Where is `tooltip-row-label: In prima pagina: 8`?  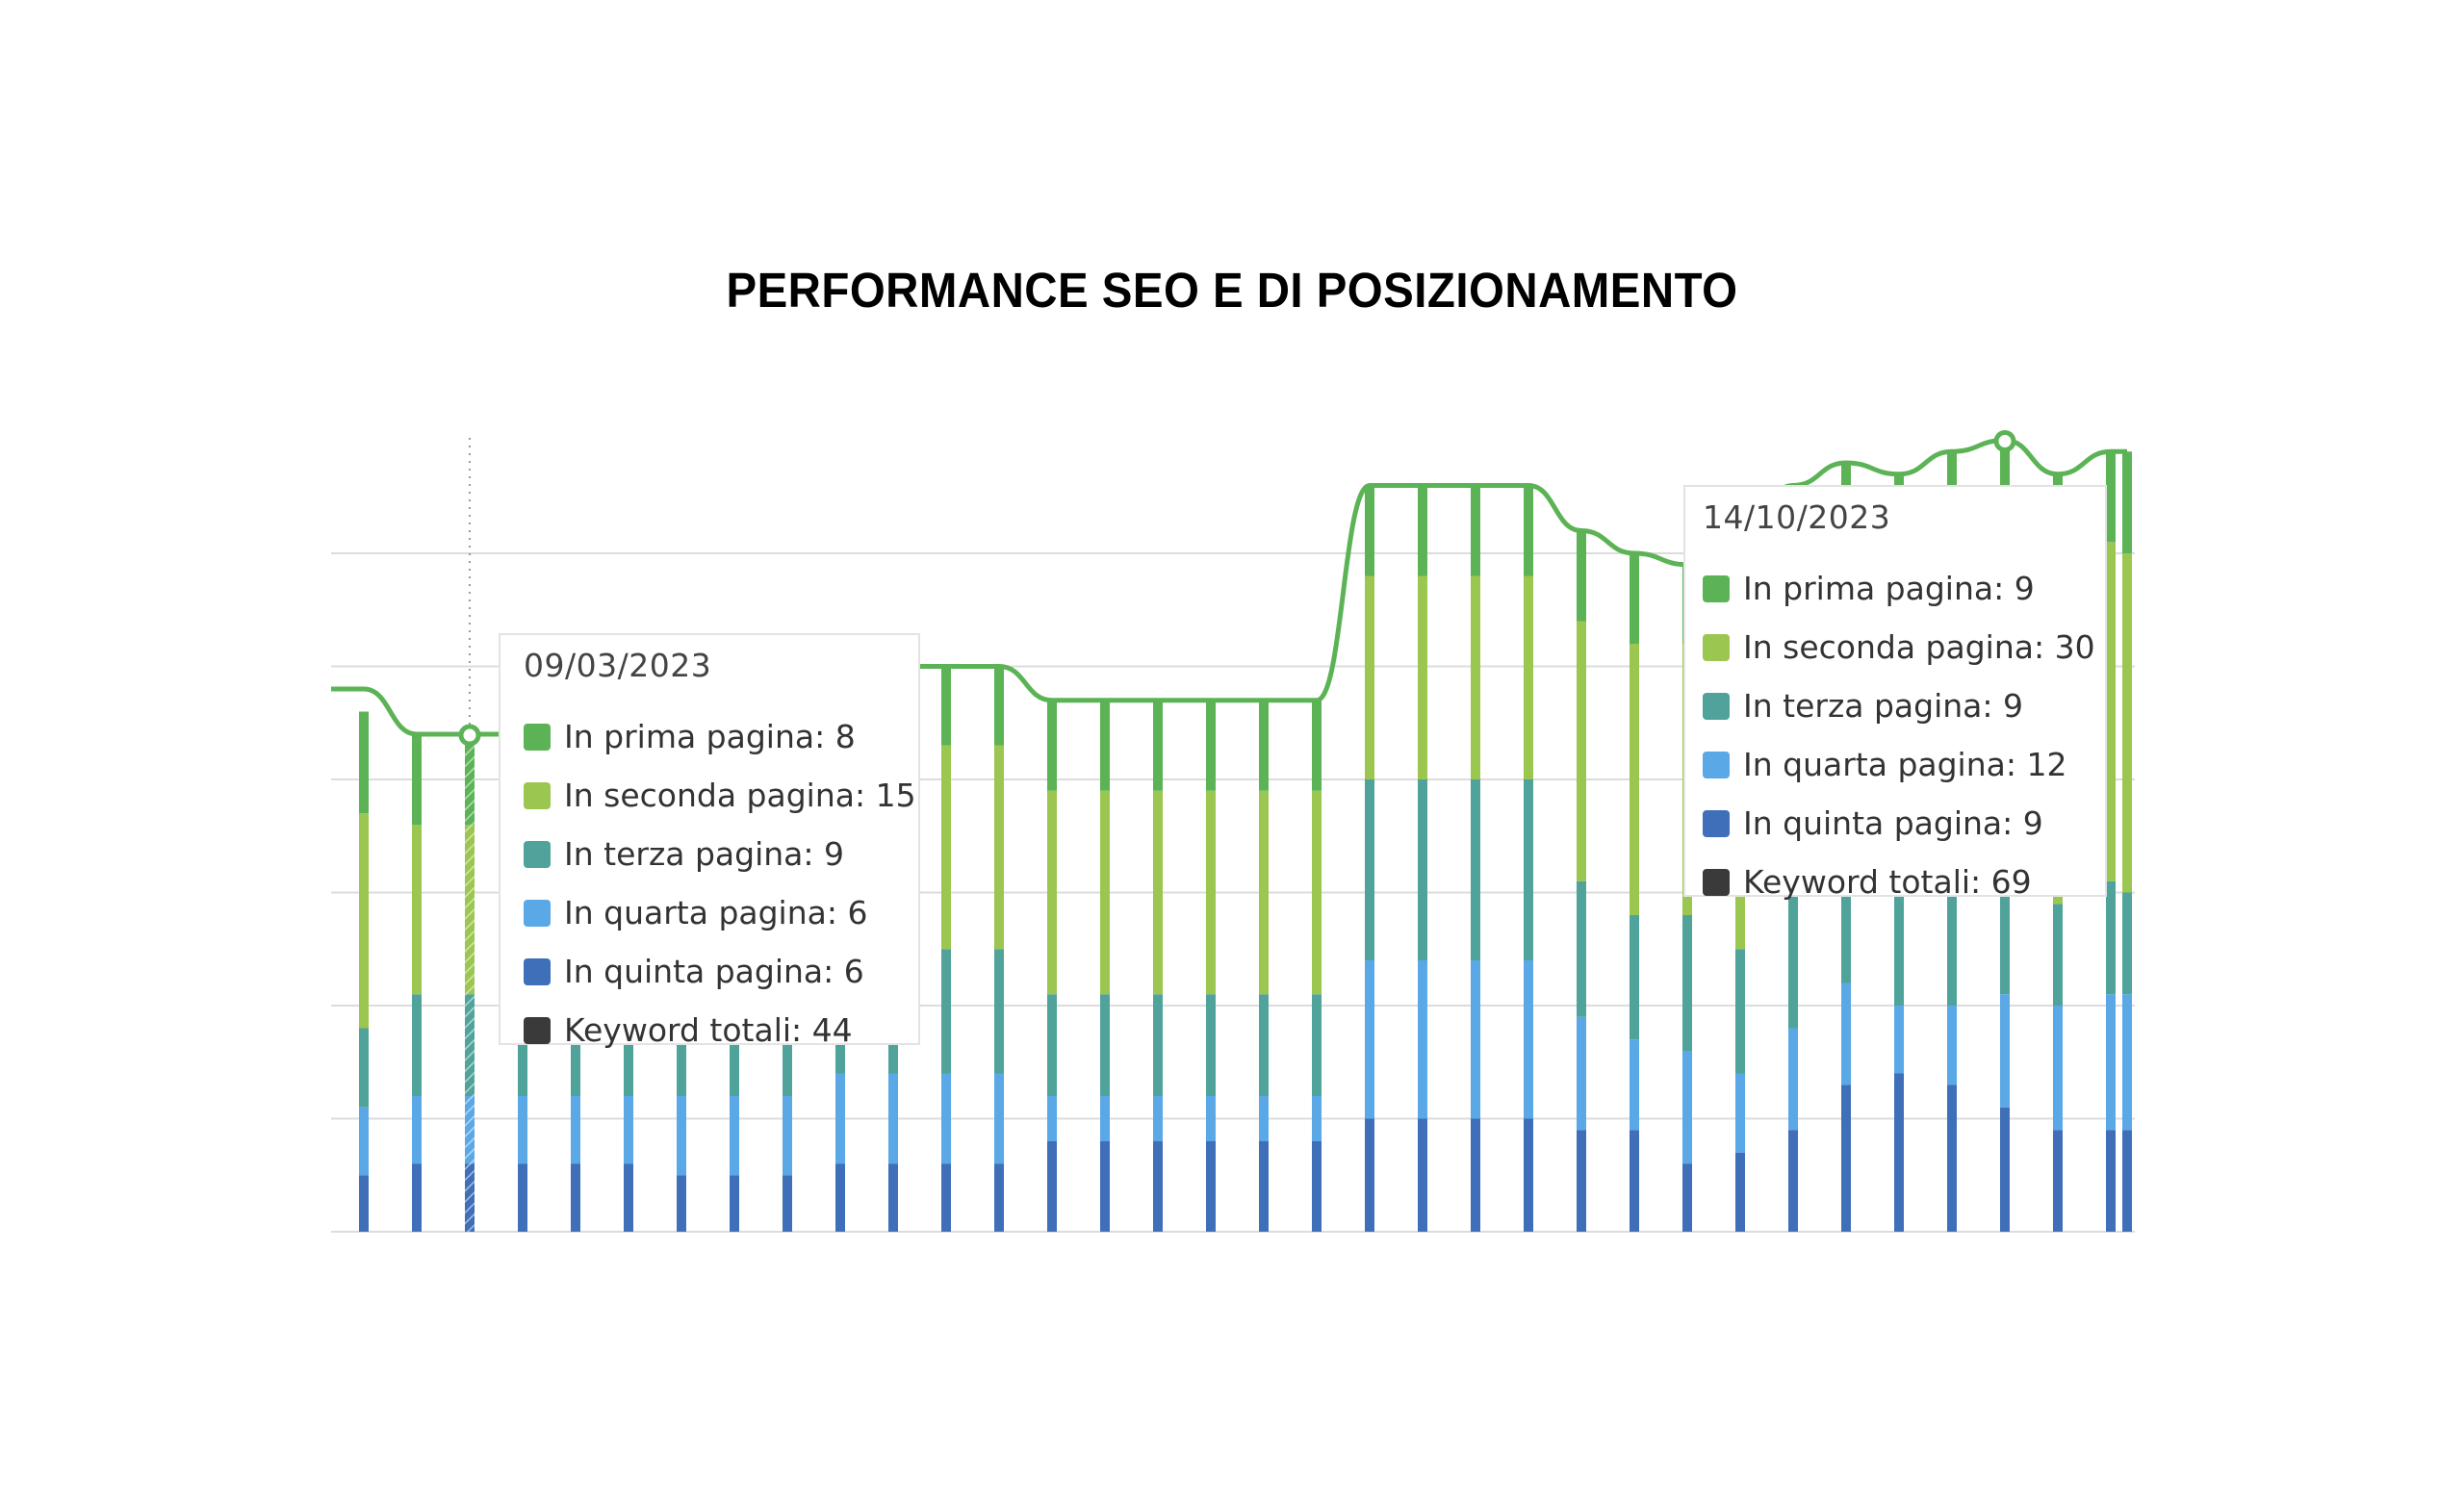
tooltip-row-label: In prima pagina: 8 is located at coordinates (710, 736).